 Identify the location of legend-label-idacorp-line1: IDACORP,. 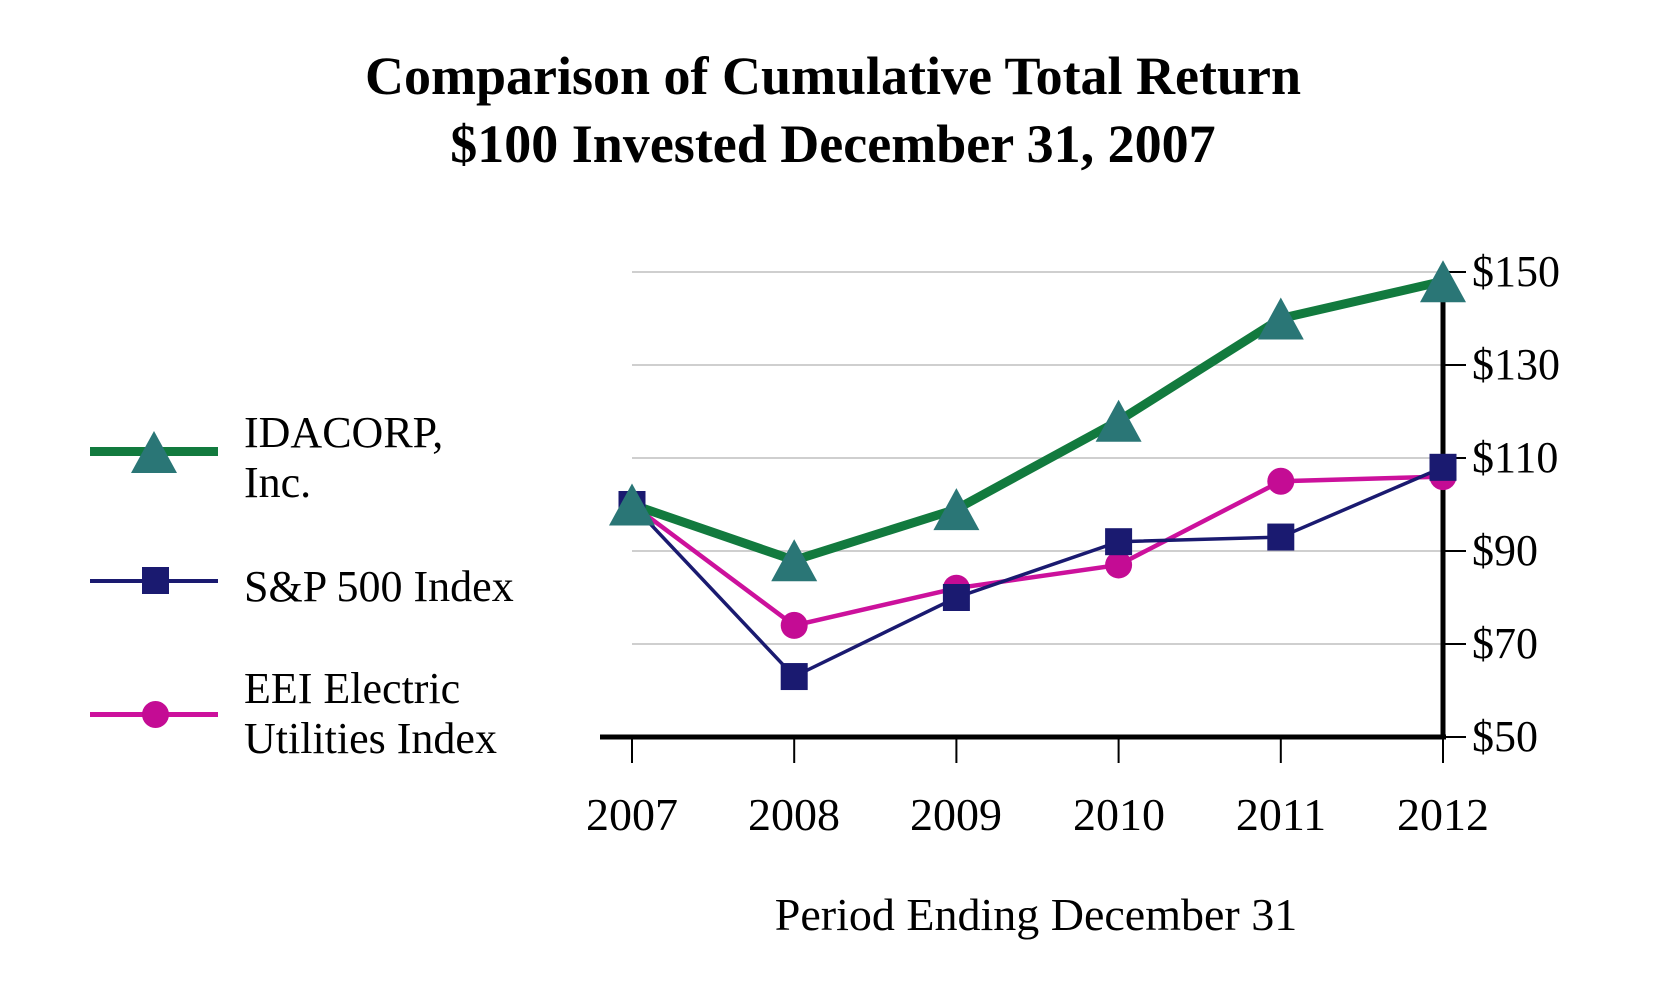
(344, 432).